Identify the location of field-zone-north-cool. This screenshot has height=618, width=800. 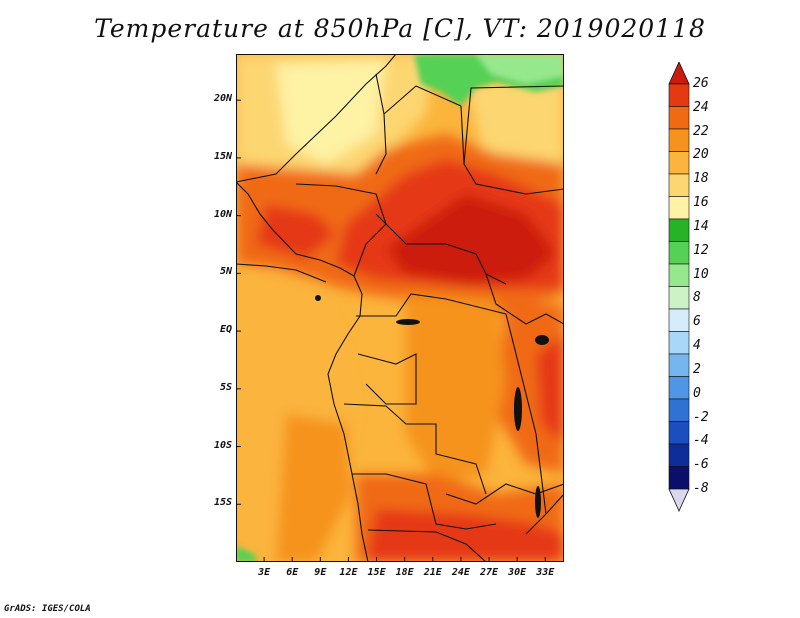
(331, 111).